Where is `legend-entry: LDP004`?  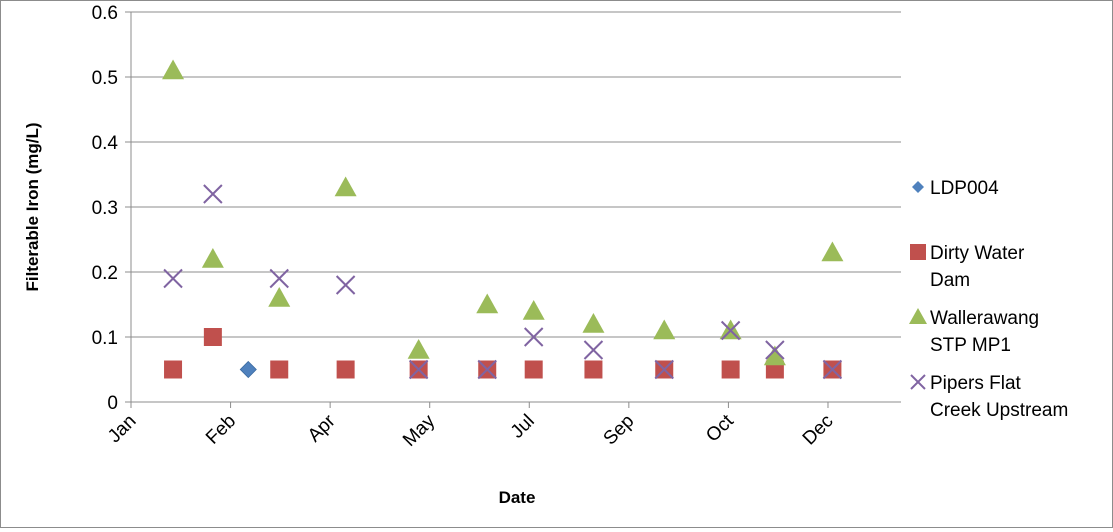
legend-entry: LDP004 is located at coordinates (955, 188).